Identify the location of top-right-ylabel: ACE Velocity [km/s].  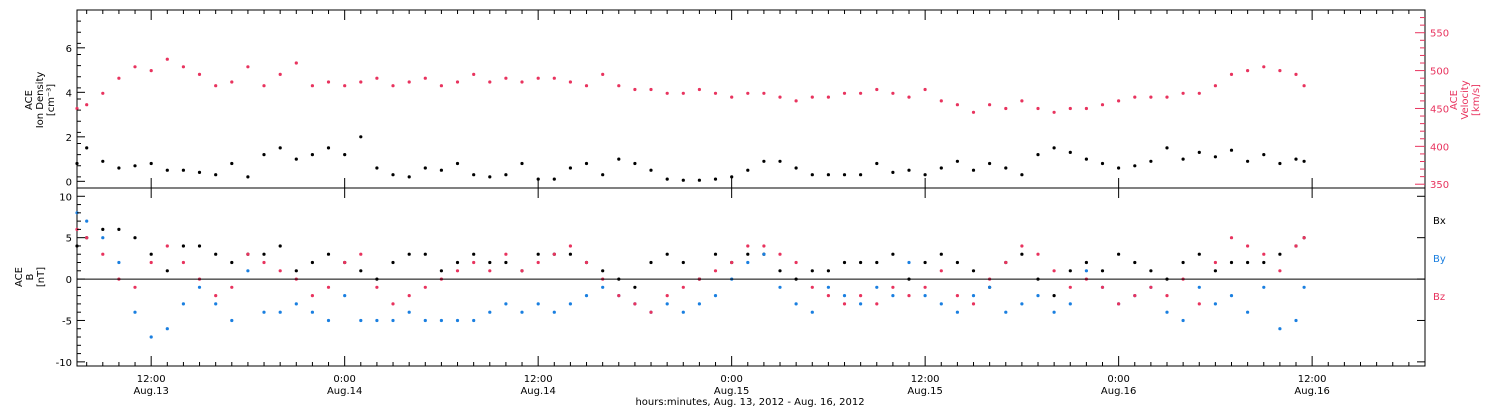
(1465, 99).